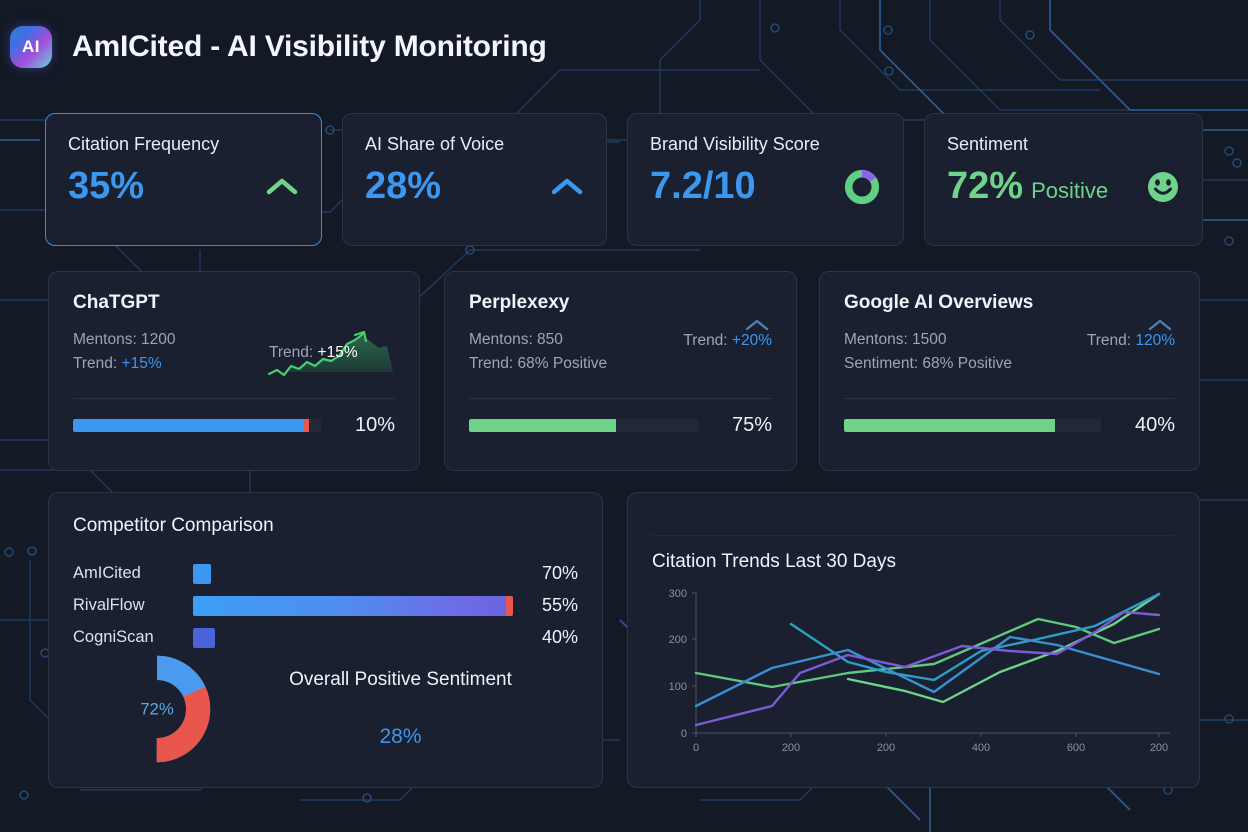 Image resolution: width=1248 pixels, height=832 pixels. Describe the element at coordinates (374, 425) in the screenshot. I see `progress-bar-percent: 10%` at that location.